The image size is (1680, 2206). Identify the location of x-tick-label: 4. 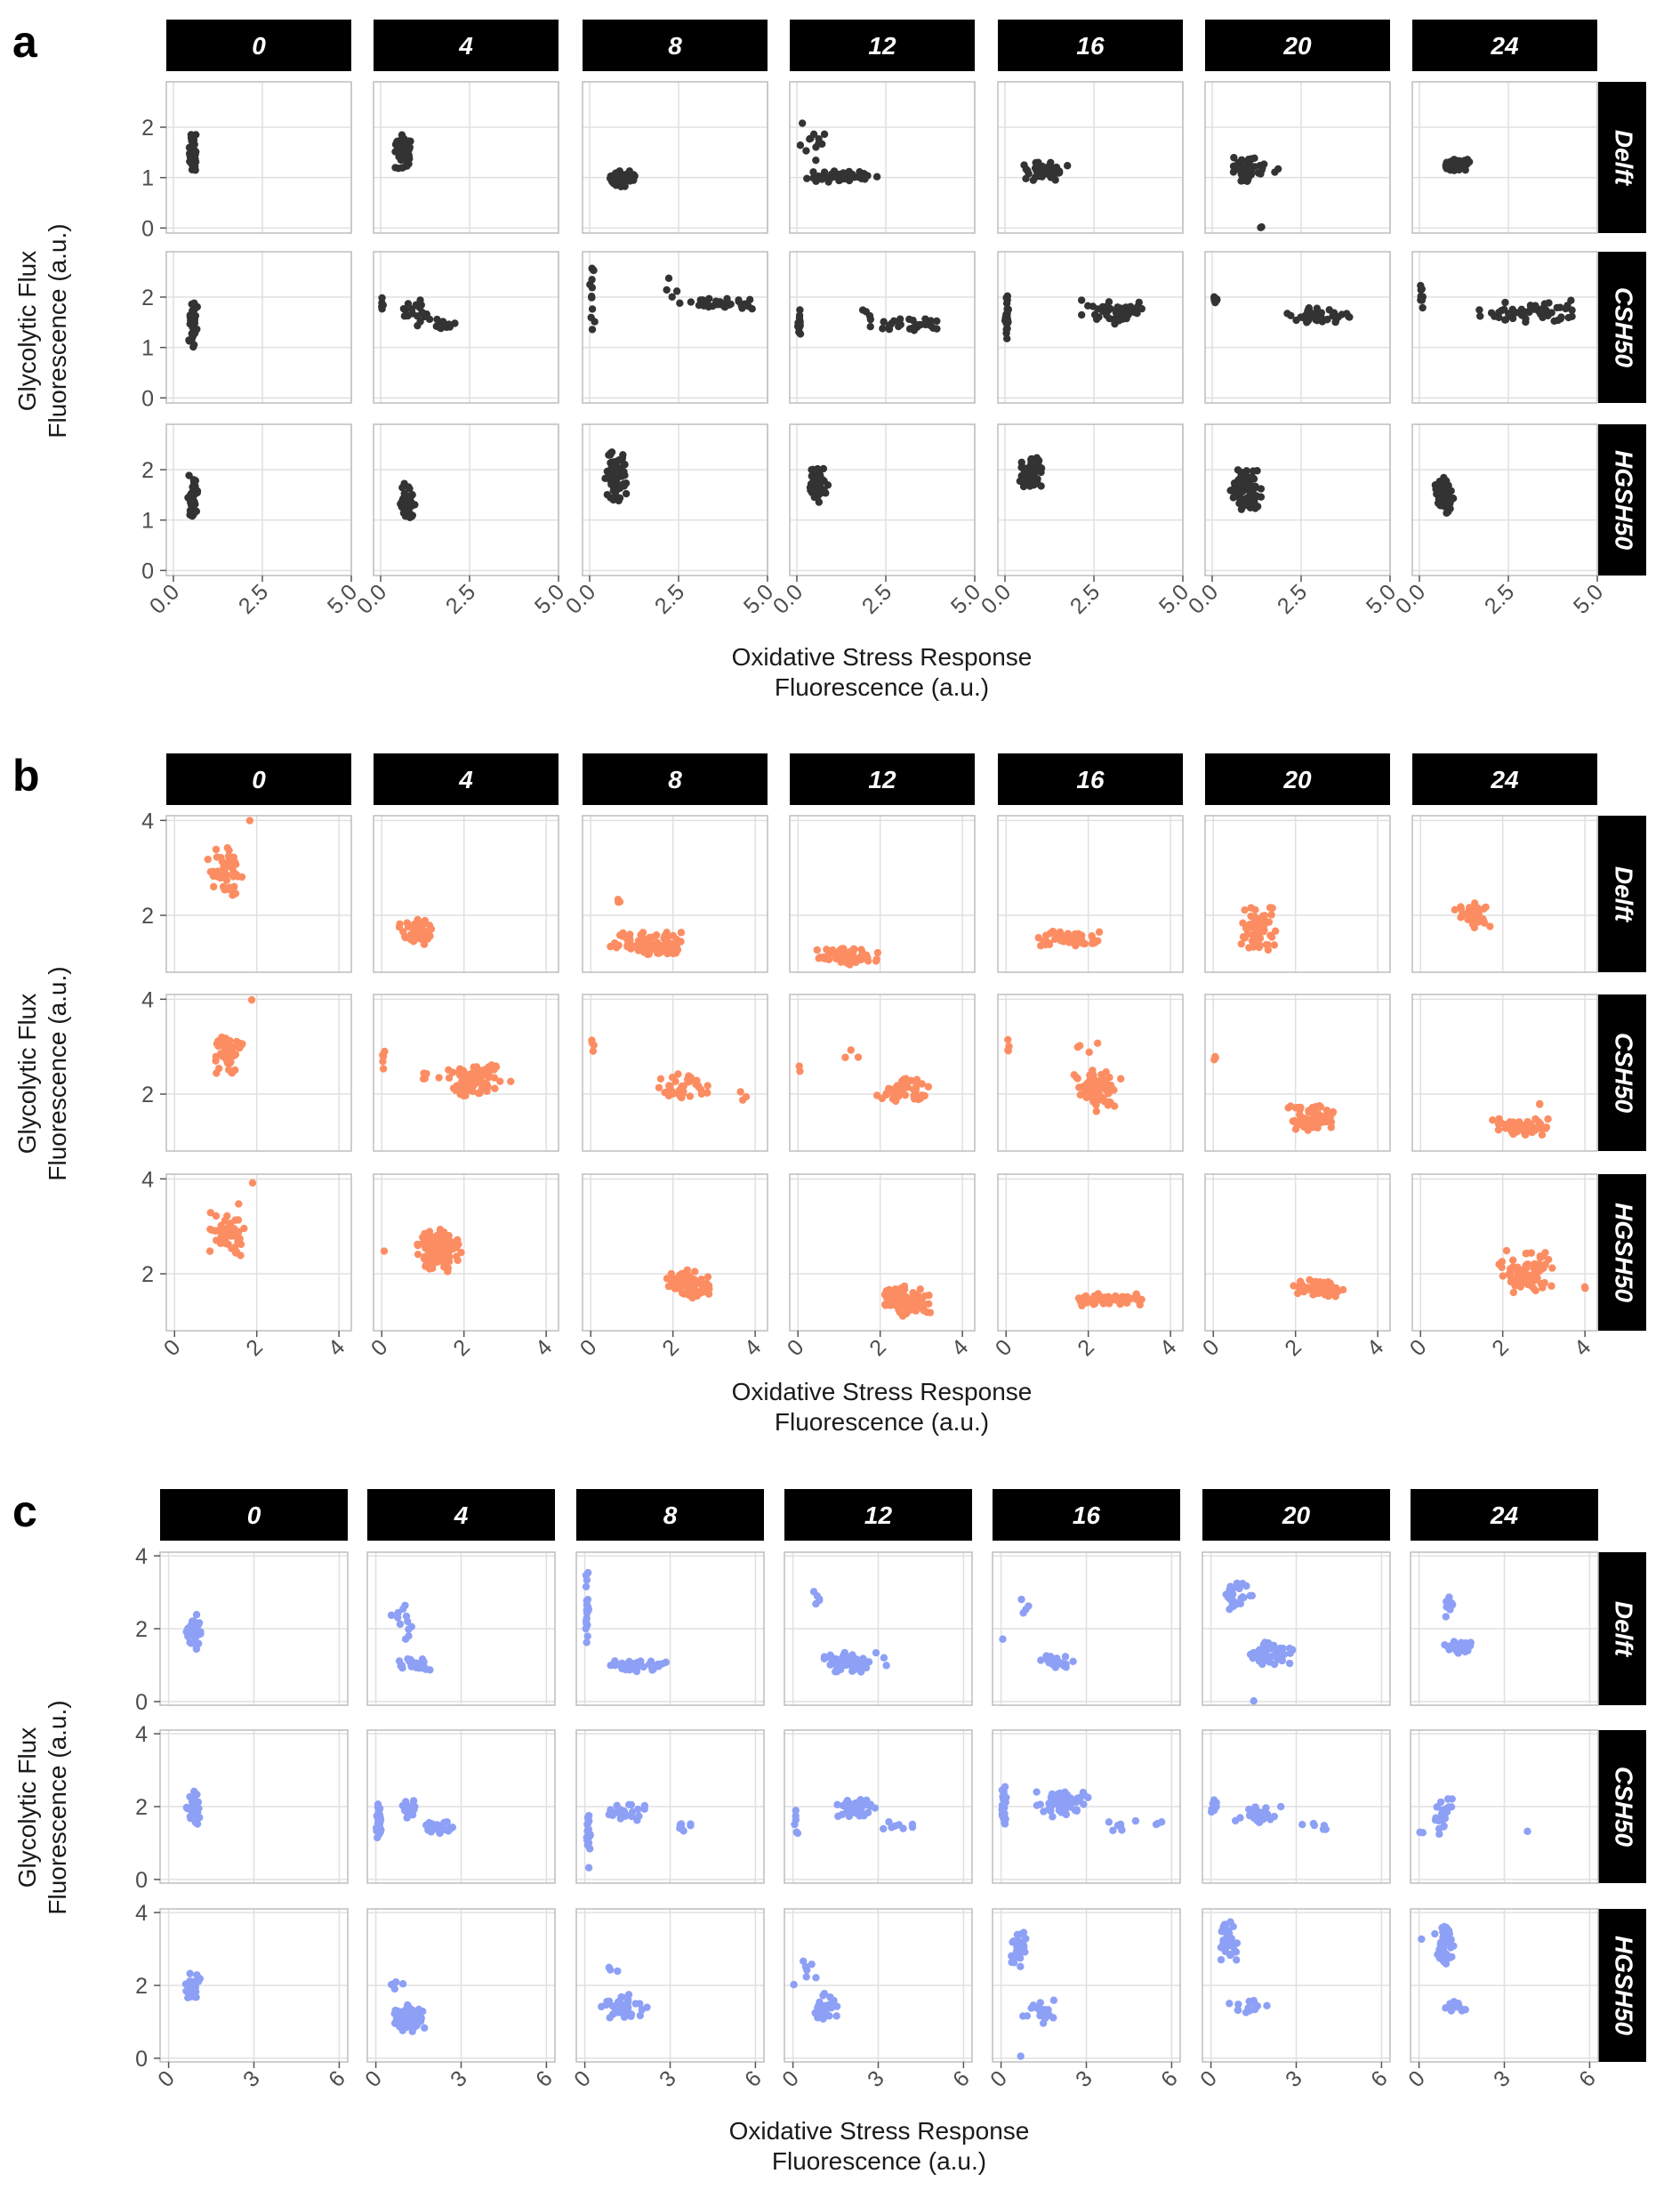
(337, 1347).